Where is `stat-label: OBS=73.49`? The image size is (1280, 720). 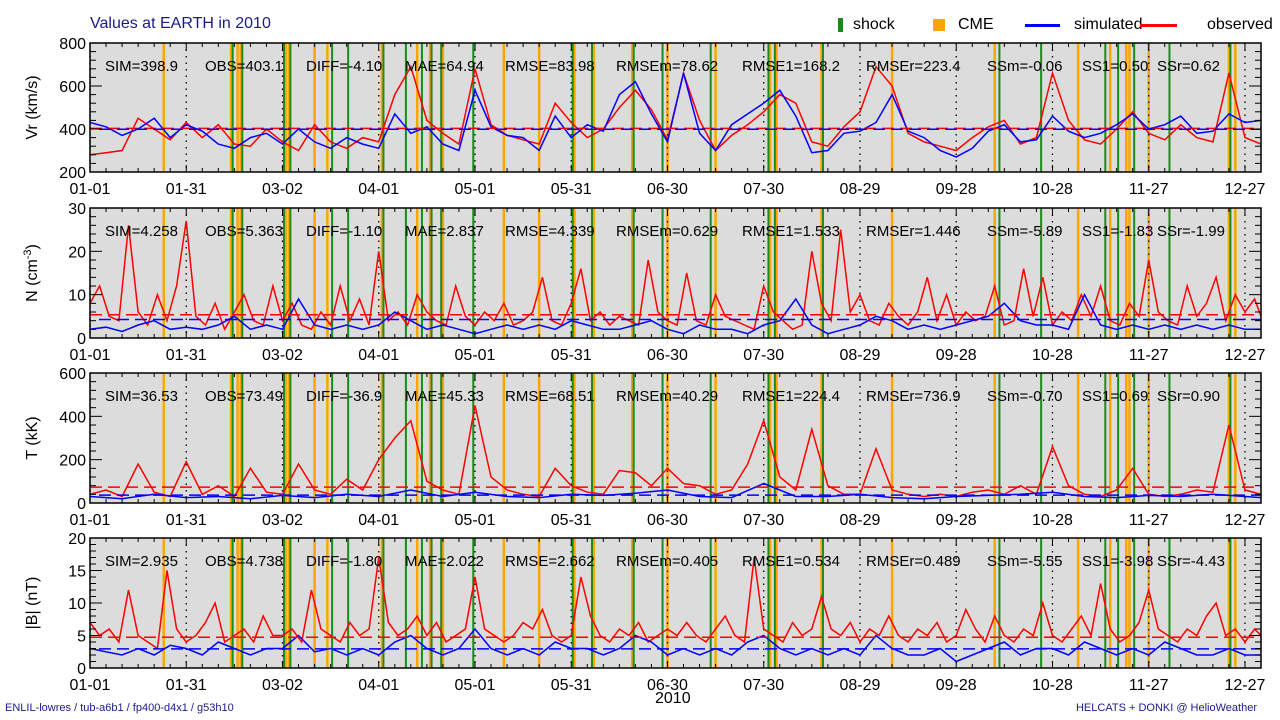 stat-label: OBS=73.49 is located at coordinates (244, 396).